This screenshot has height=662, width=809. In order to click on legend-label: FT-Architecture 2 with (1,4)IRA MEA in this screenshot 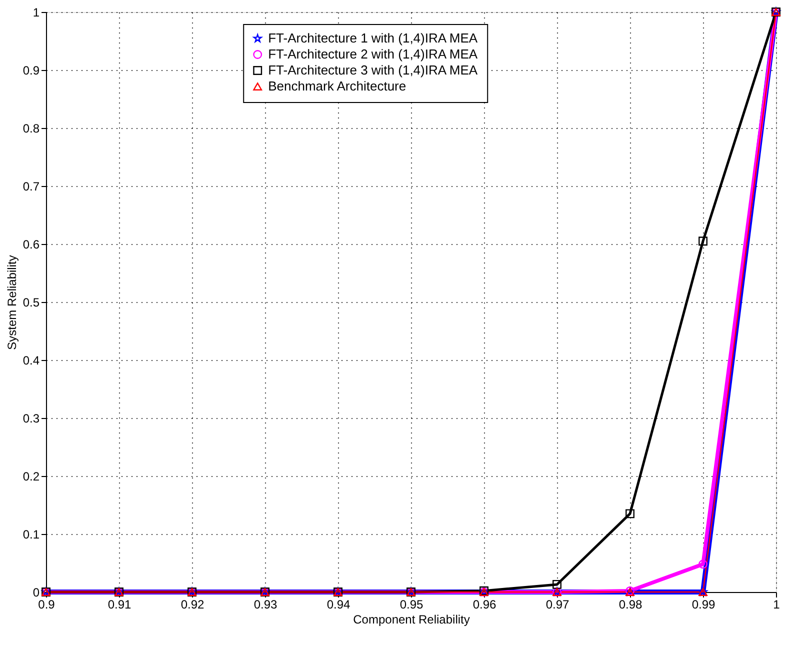, I will do `click(373, 54)`.